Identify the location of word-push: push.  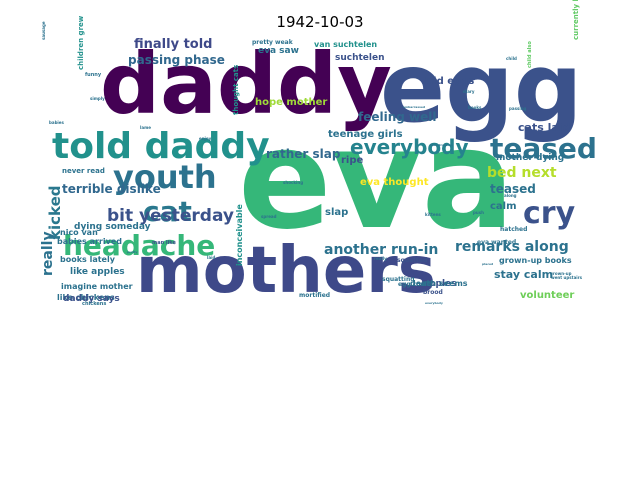
(478, 212).